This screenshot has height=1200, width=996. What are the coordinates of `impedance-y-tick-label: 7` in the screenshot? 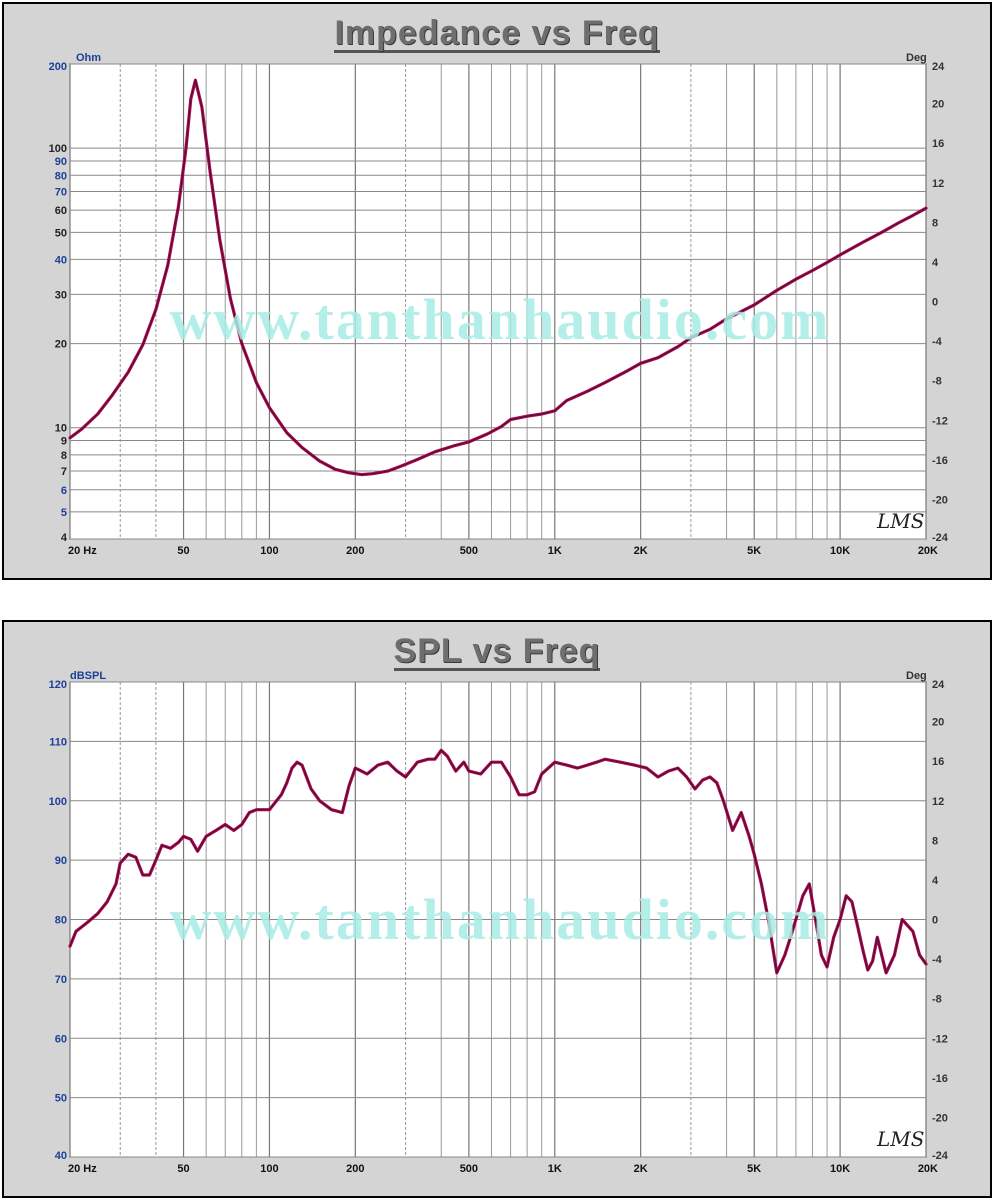 It's located at (64, 472).